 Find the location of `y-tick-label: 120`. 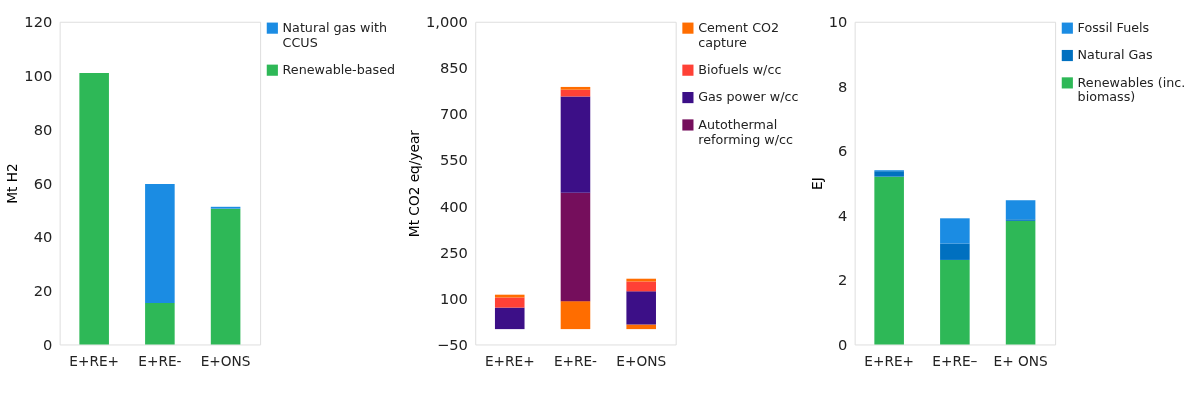

y-tick-label: 120 is located at coordinates (38, 22).